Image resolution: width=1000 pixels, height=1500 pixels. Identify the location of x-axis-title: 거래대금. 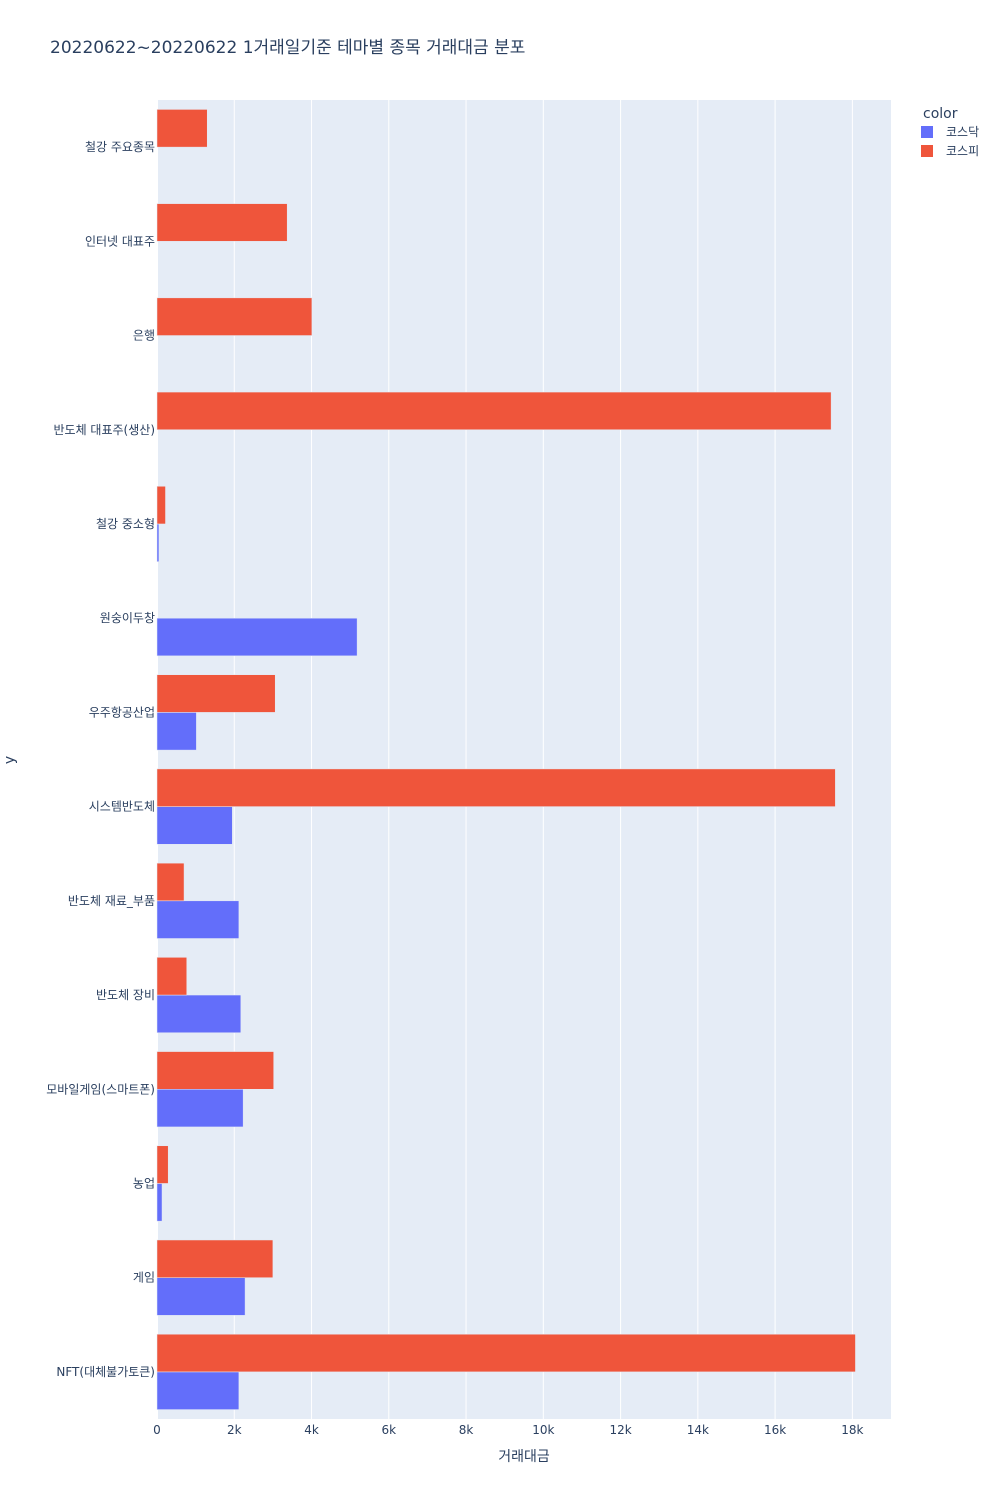
(524, 1457).